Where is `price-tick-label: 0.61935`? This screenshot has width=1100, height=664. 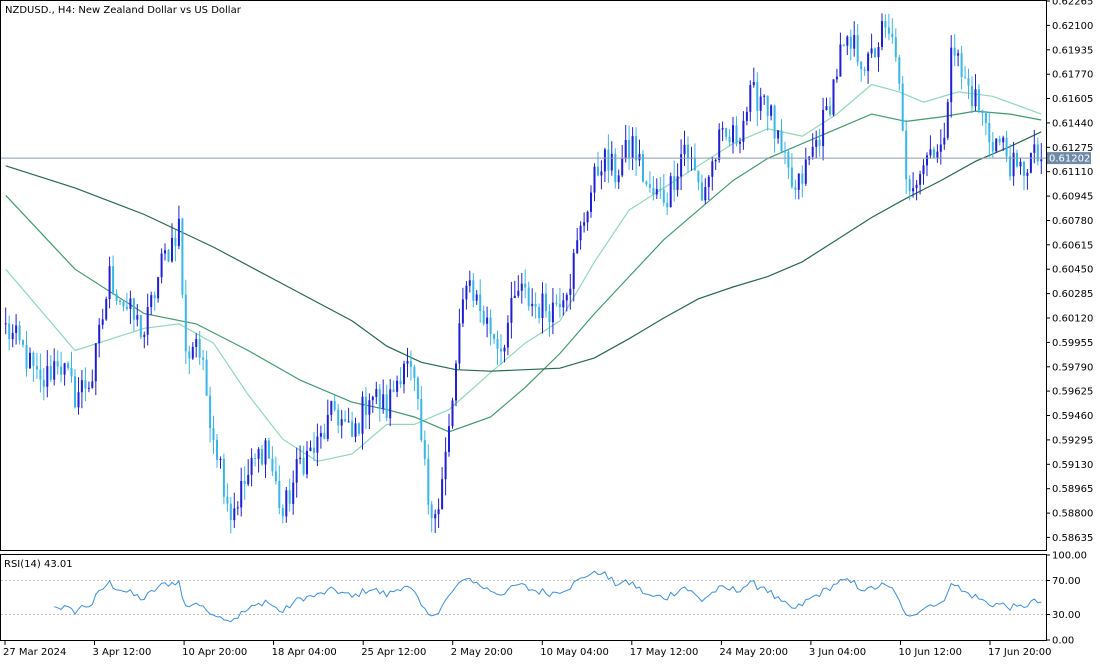
price-tick-label: 0.61935 is located at coordinates (1072, 50).